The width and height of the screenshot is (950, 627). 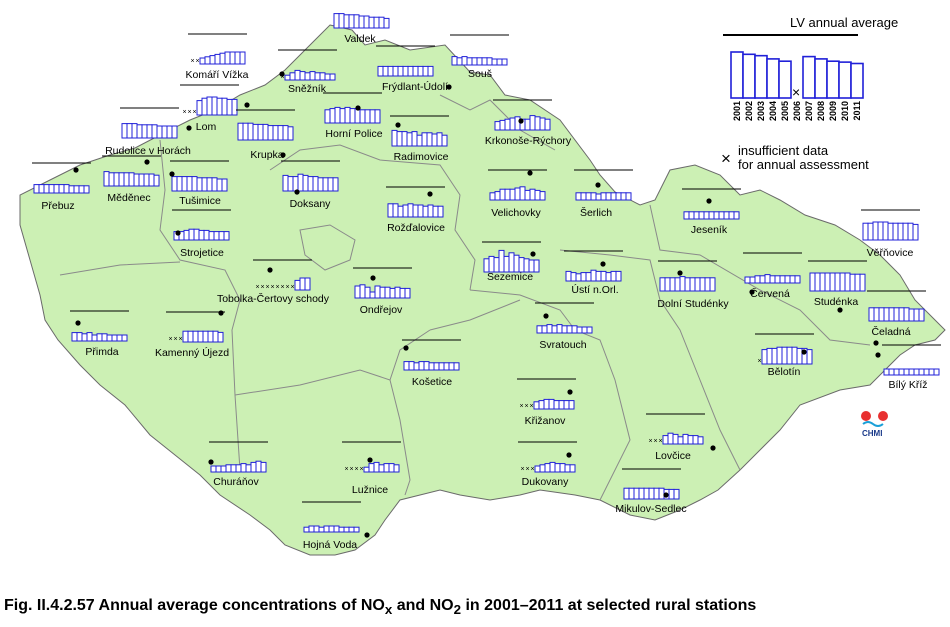 I want to click on station-label: Doksany, so click(x=311, y=204).